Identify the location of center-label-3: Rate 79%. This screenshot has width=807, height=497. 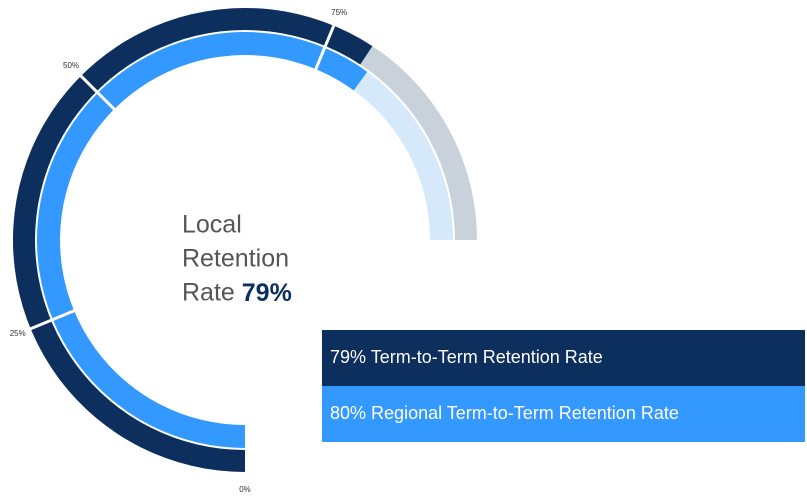
(237, 293).